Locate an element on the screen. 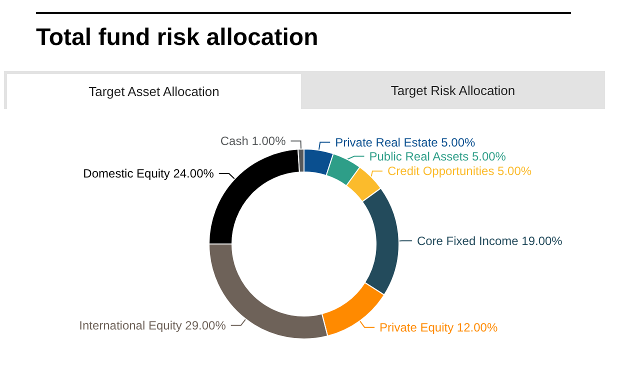  text: Target Risk Allocation is located at coordinates (453, 91).